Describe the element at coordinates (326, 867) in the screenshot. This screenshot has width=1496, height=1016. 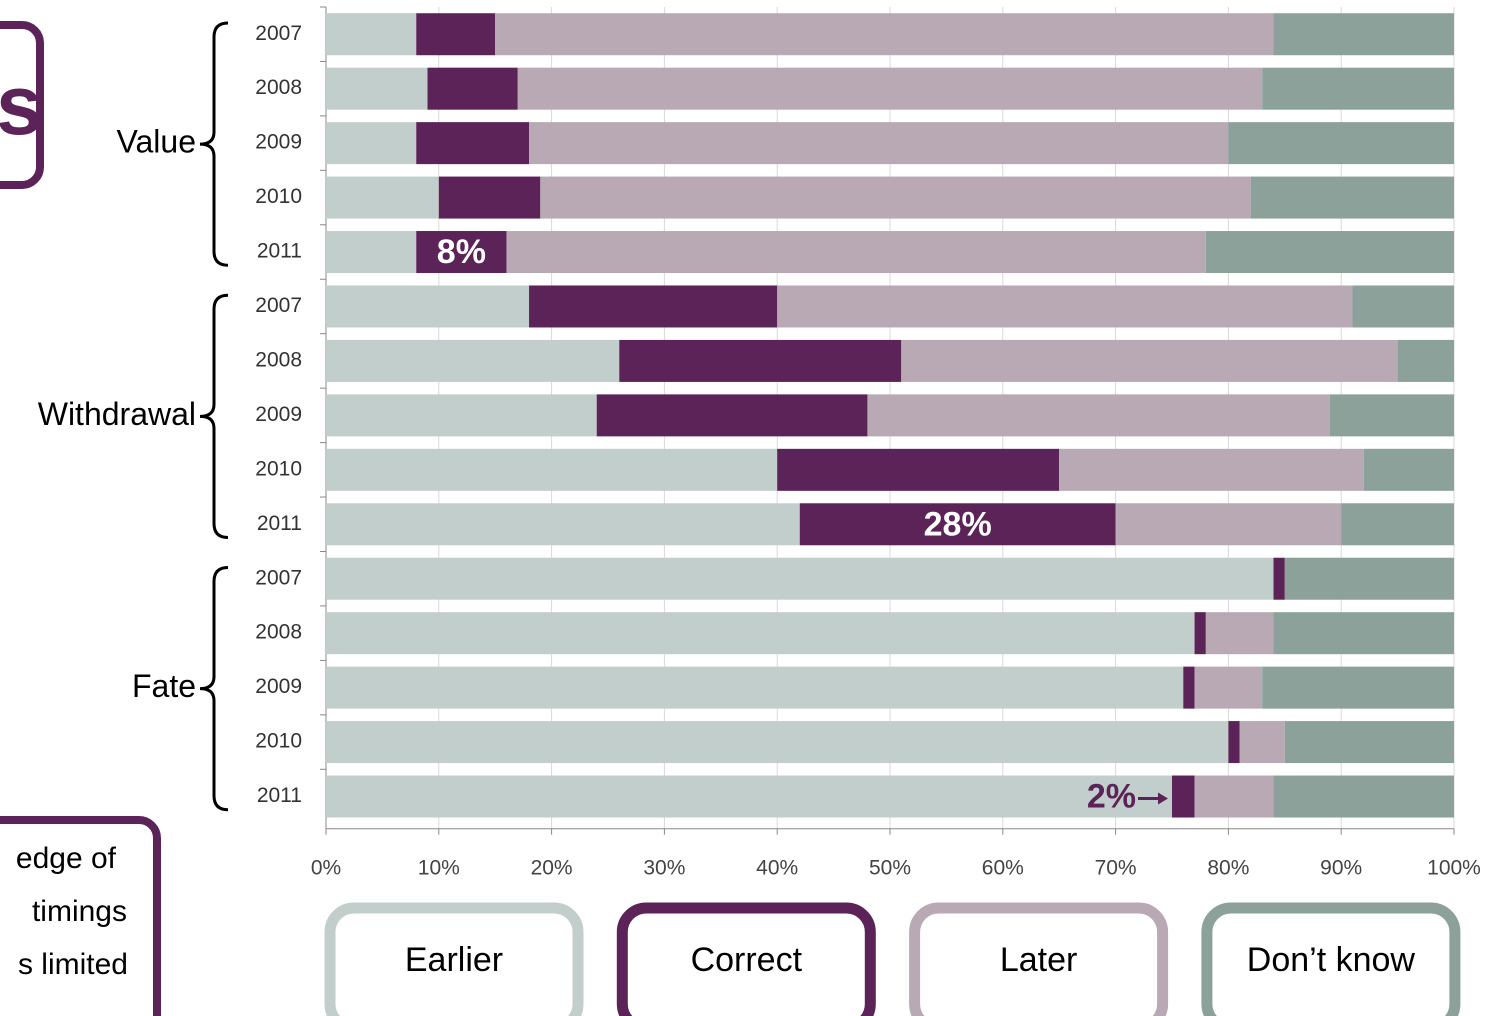
I see `x-tick-label: 0%` at that location.